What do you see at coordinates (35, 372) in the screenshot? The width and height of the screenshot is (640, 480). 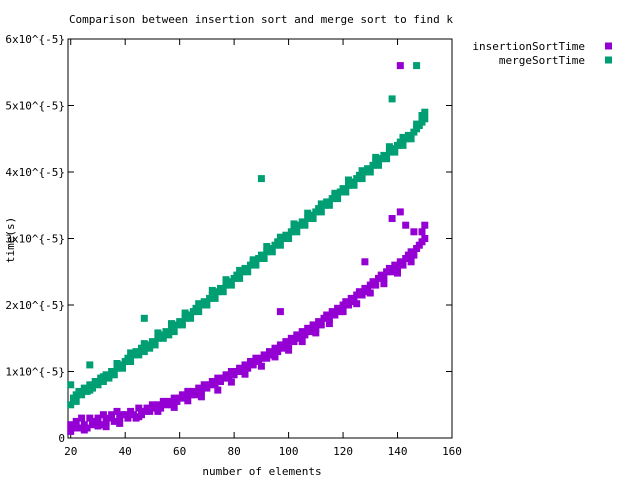 I see `y-tick-label: 1x10^{-5}` at bounding box center [35, 372].